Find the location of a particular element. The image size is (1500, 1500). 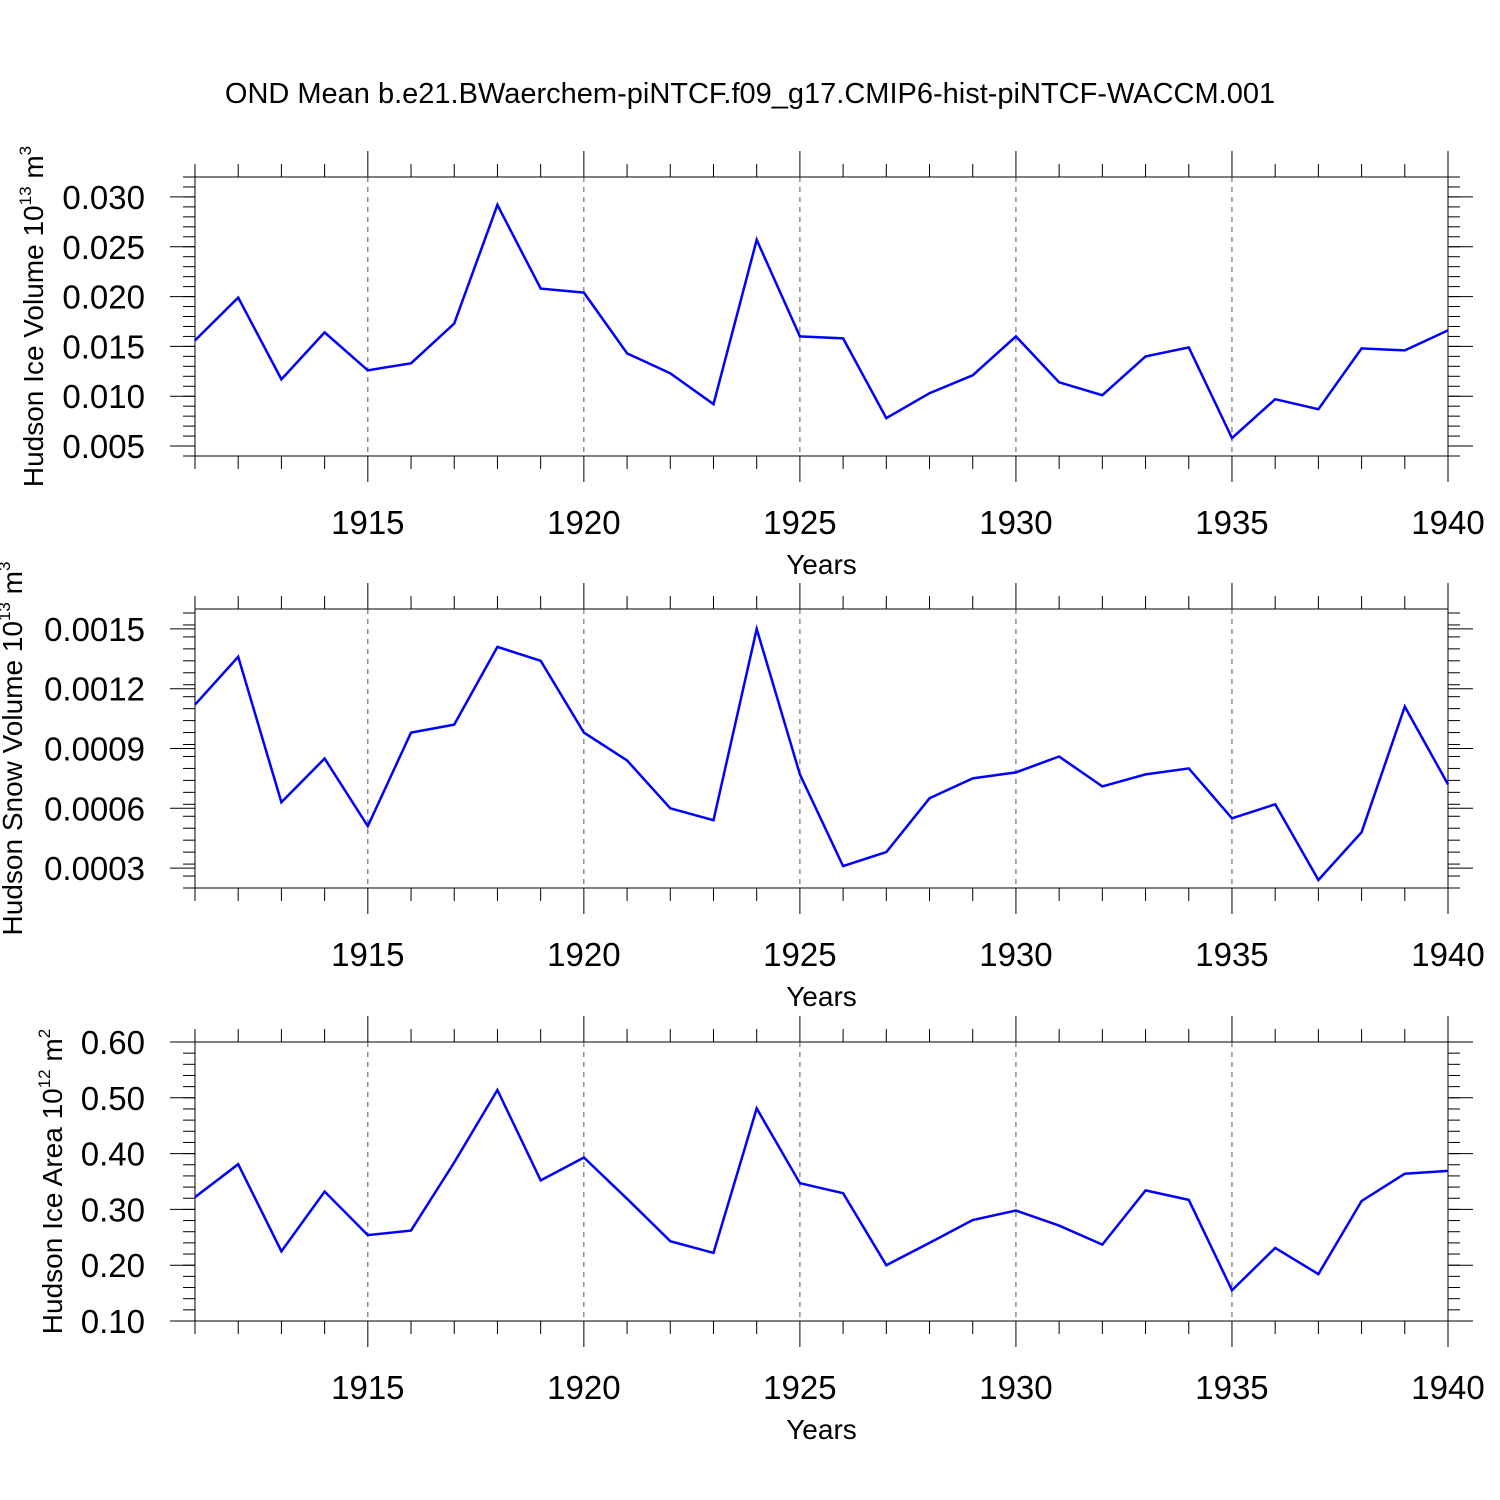

y-tick-label: 0.10 is located at coordinates (113, 1321).